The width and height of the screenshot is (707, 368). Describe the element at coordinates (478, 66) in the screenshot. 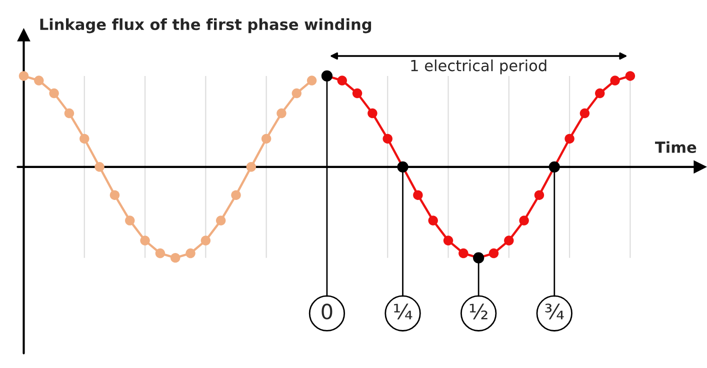

I see `text: 1 electrical period` at that location.